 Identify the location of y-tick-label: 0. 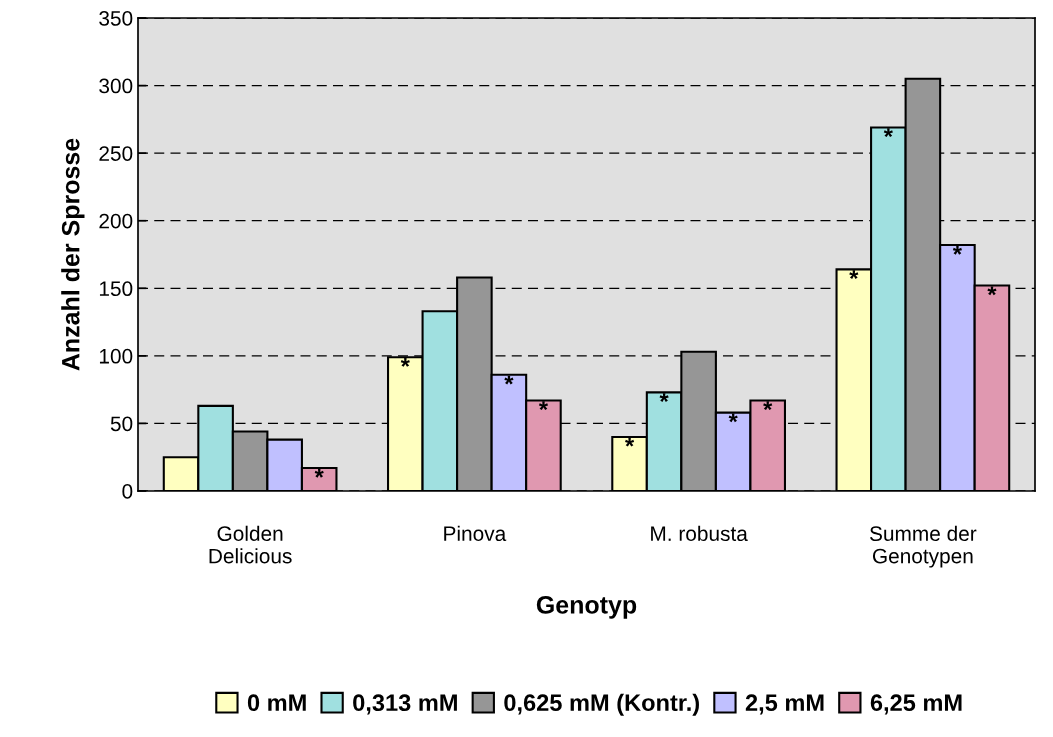
(127, 491).